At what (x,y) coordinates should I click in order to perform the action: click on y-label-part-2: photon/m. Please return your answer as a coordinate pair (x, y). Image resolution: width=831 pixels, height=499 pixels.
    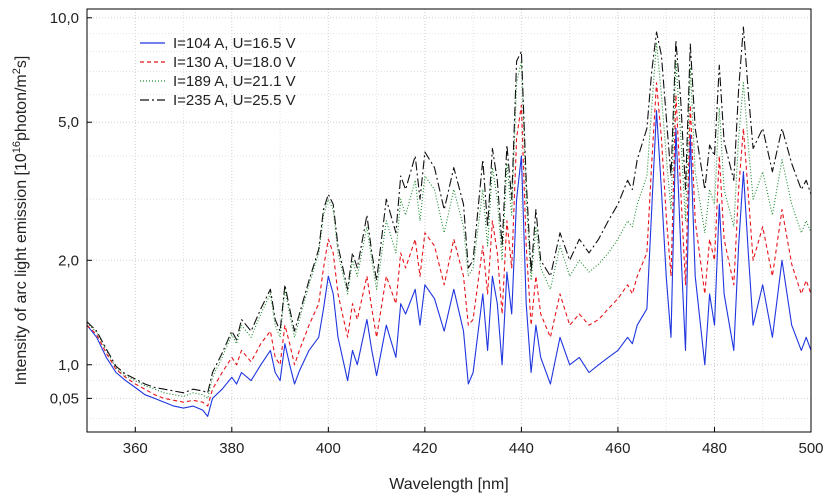
    Looking at the image, I should click on (21, 107).